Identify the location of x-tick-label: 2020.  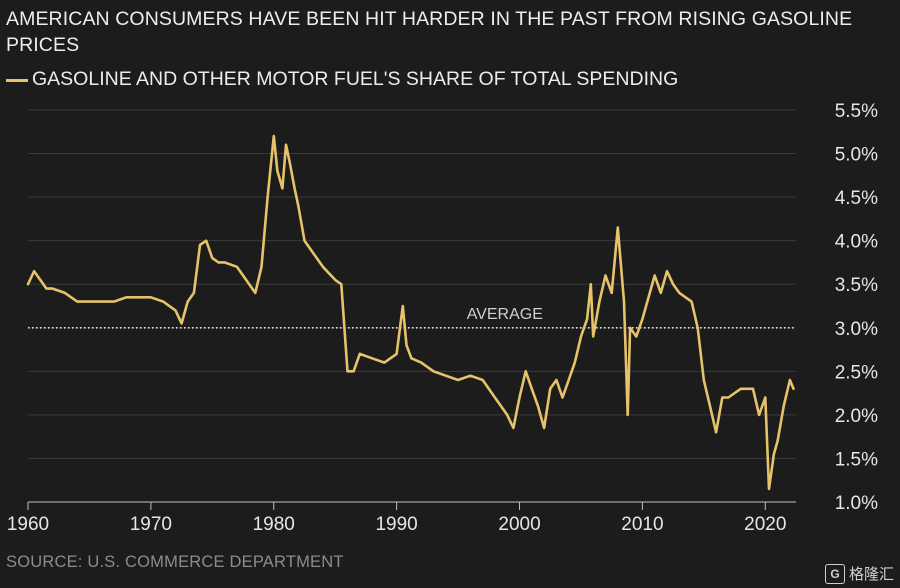
(765, 524).